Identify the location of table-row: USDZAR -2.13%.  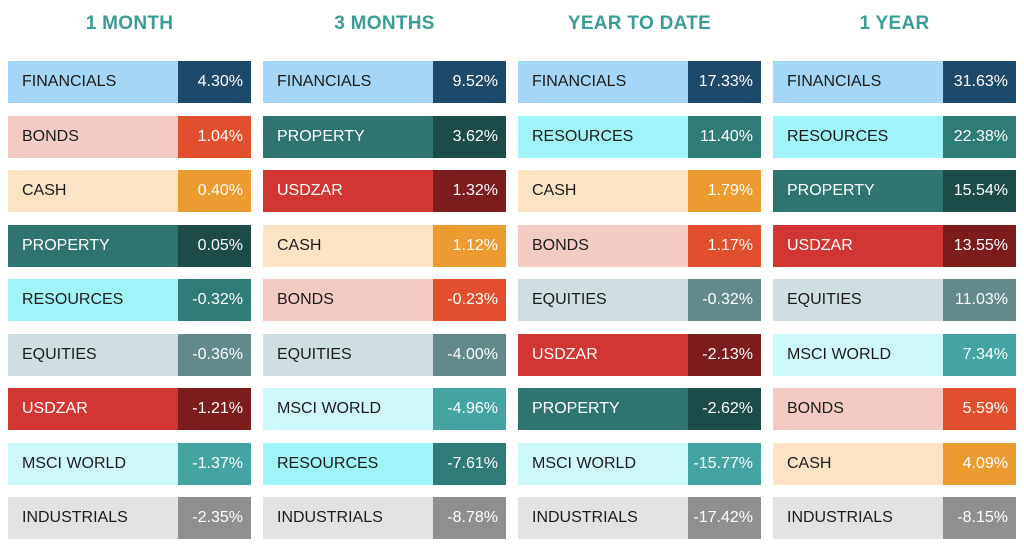
(639, 355).